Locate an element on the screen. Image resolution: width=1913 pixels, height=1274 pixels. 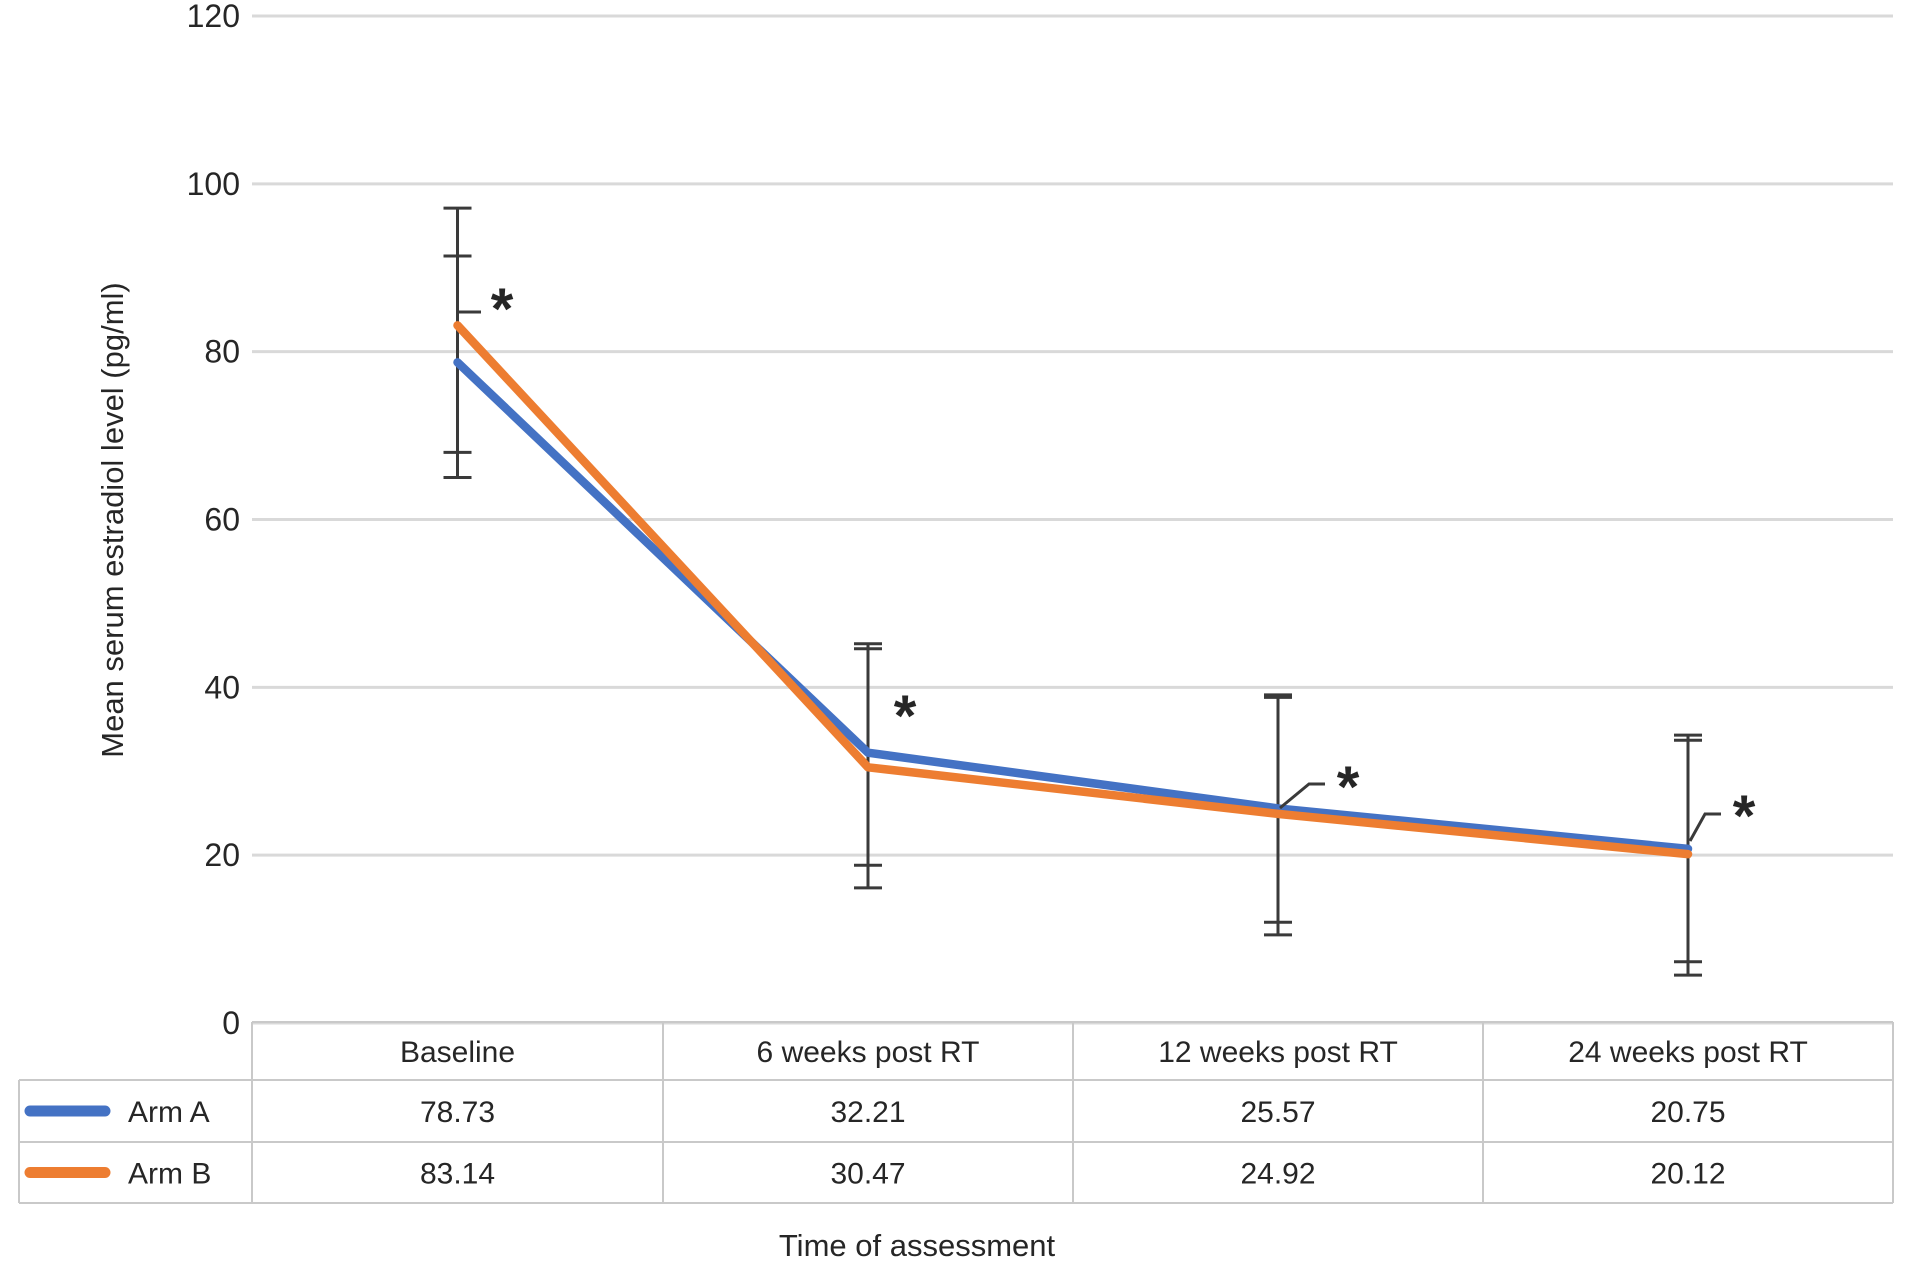
legend-label-arm-a: Arm A is located at coordinates (169, 1112).